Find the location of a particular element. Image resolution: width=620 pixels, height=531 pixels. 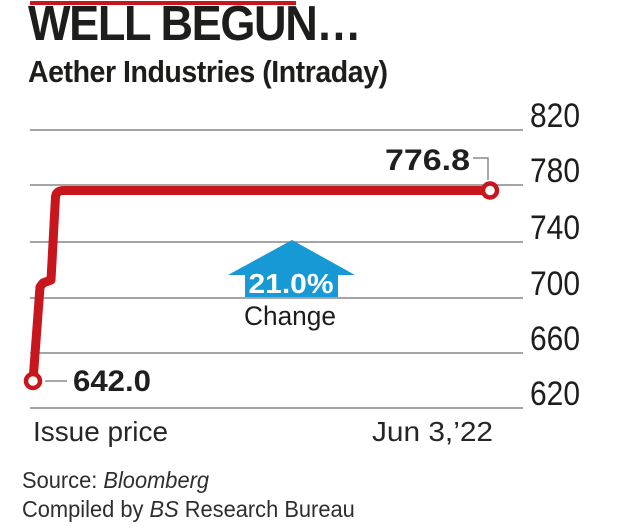

ytick-780: 780 is located at coordinates (555, 171).